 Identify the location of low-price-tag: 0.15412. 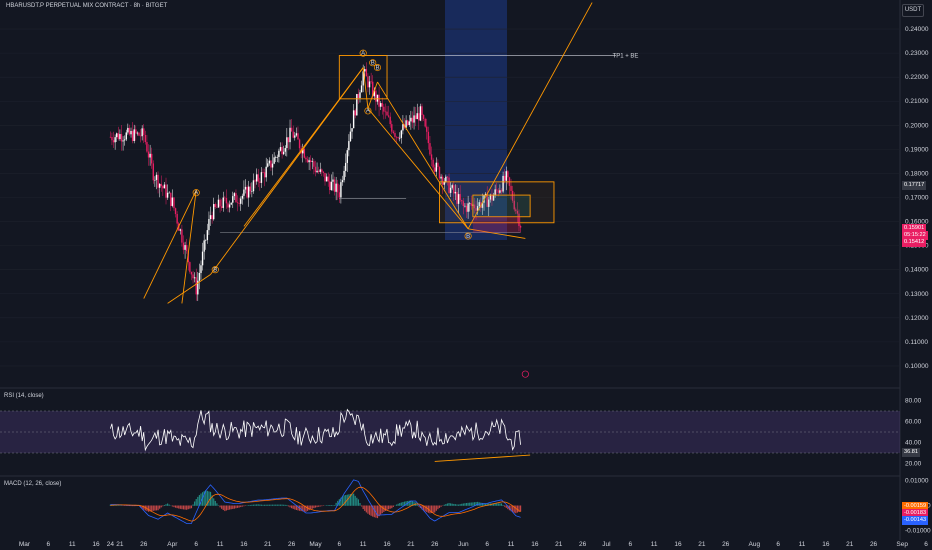
(914, 242).